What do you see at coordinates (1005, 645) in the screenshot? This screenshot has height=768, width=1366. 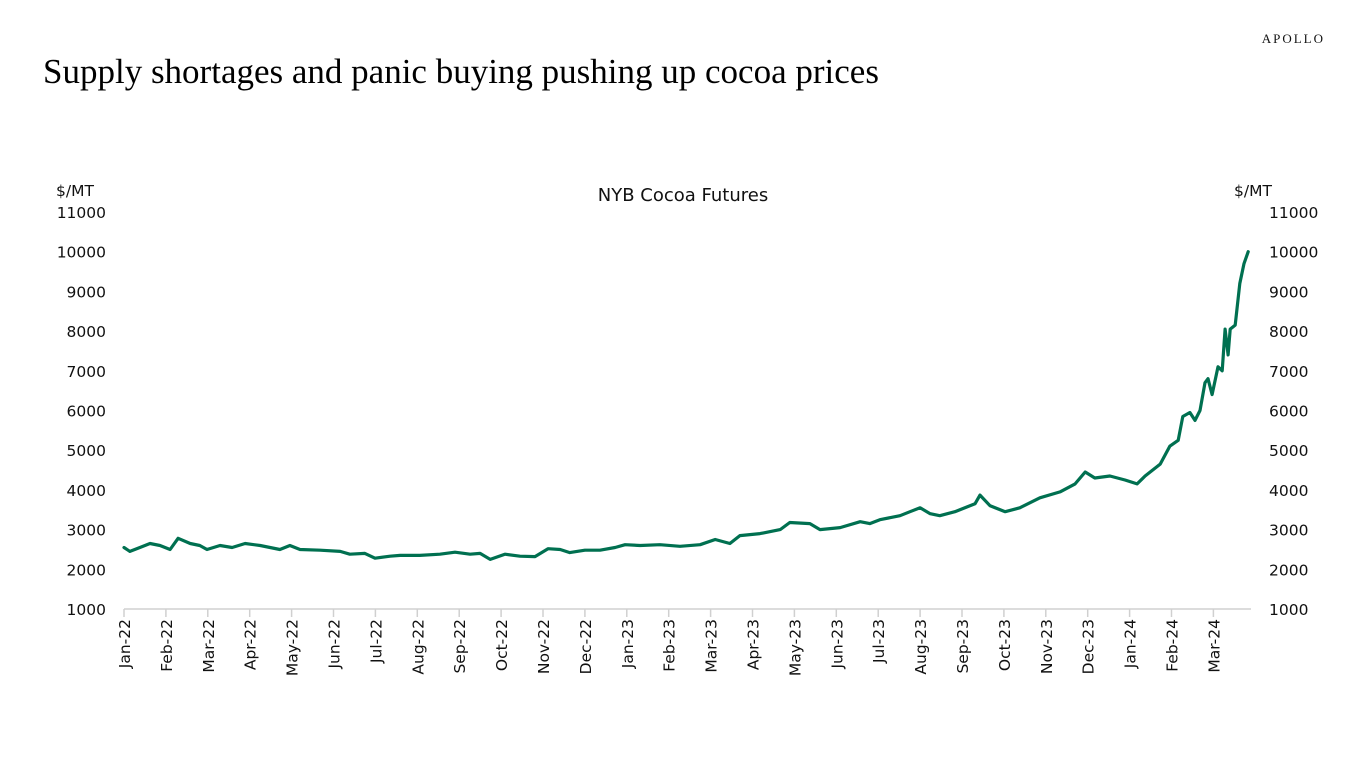 I see `x-tick-label: Oct-23` at bounding box center [1005, 645].